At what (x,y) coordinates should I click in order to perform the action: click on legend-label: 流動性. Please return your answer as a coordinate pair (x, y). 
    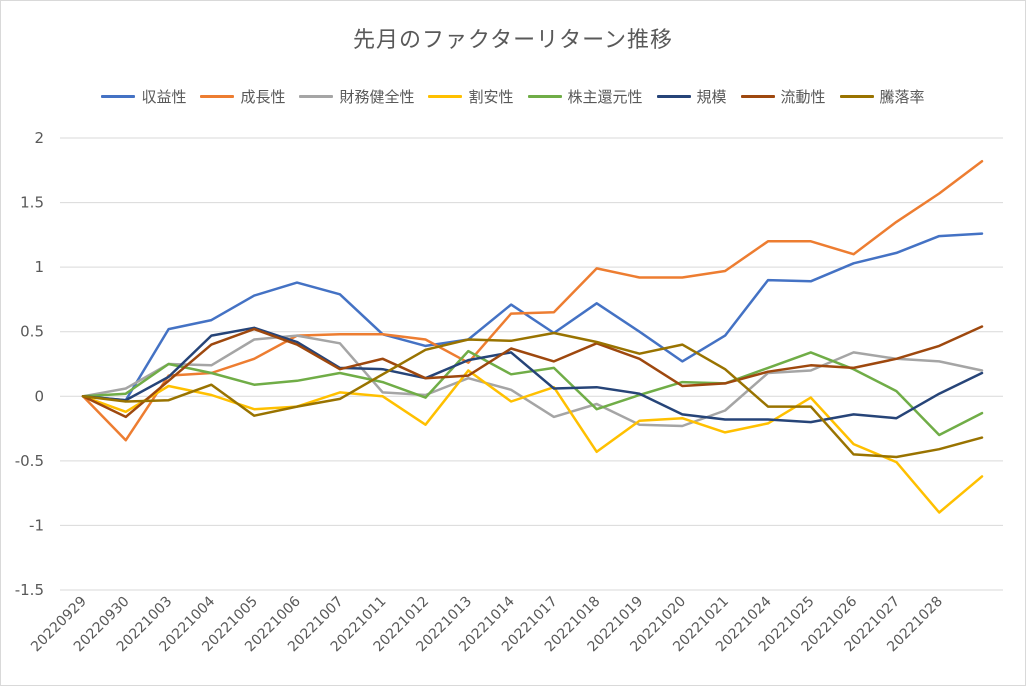
    Looking at the image, I should click on (803, 97).